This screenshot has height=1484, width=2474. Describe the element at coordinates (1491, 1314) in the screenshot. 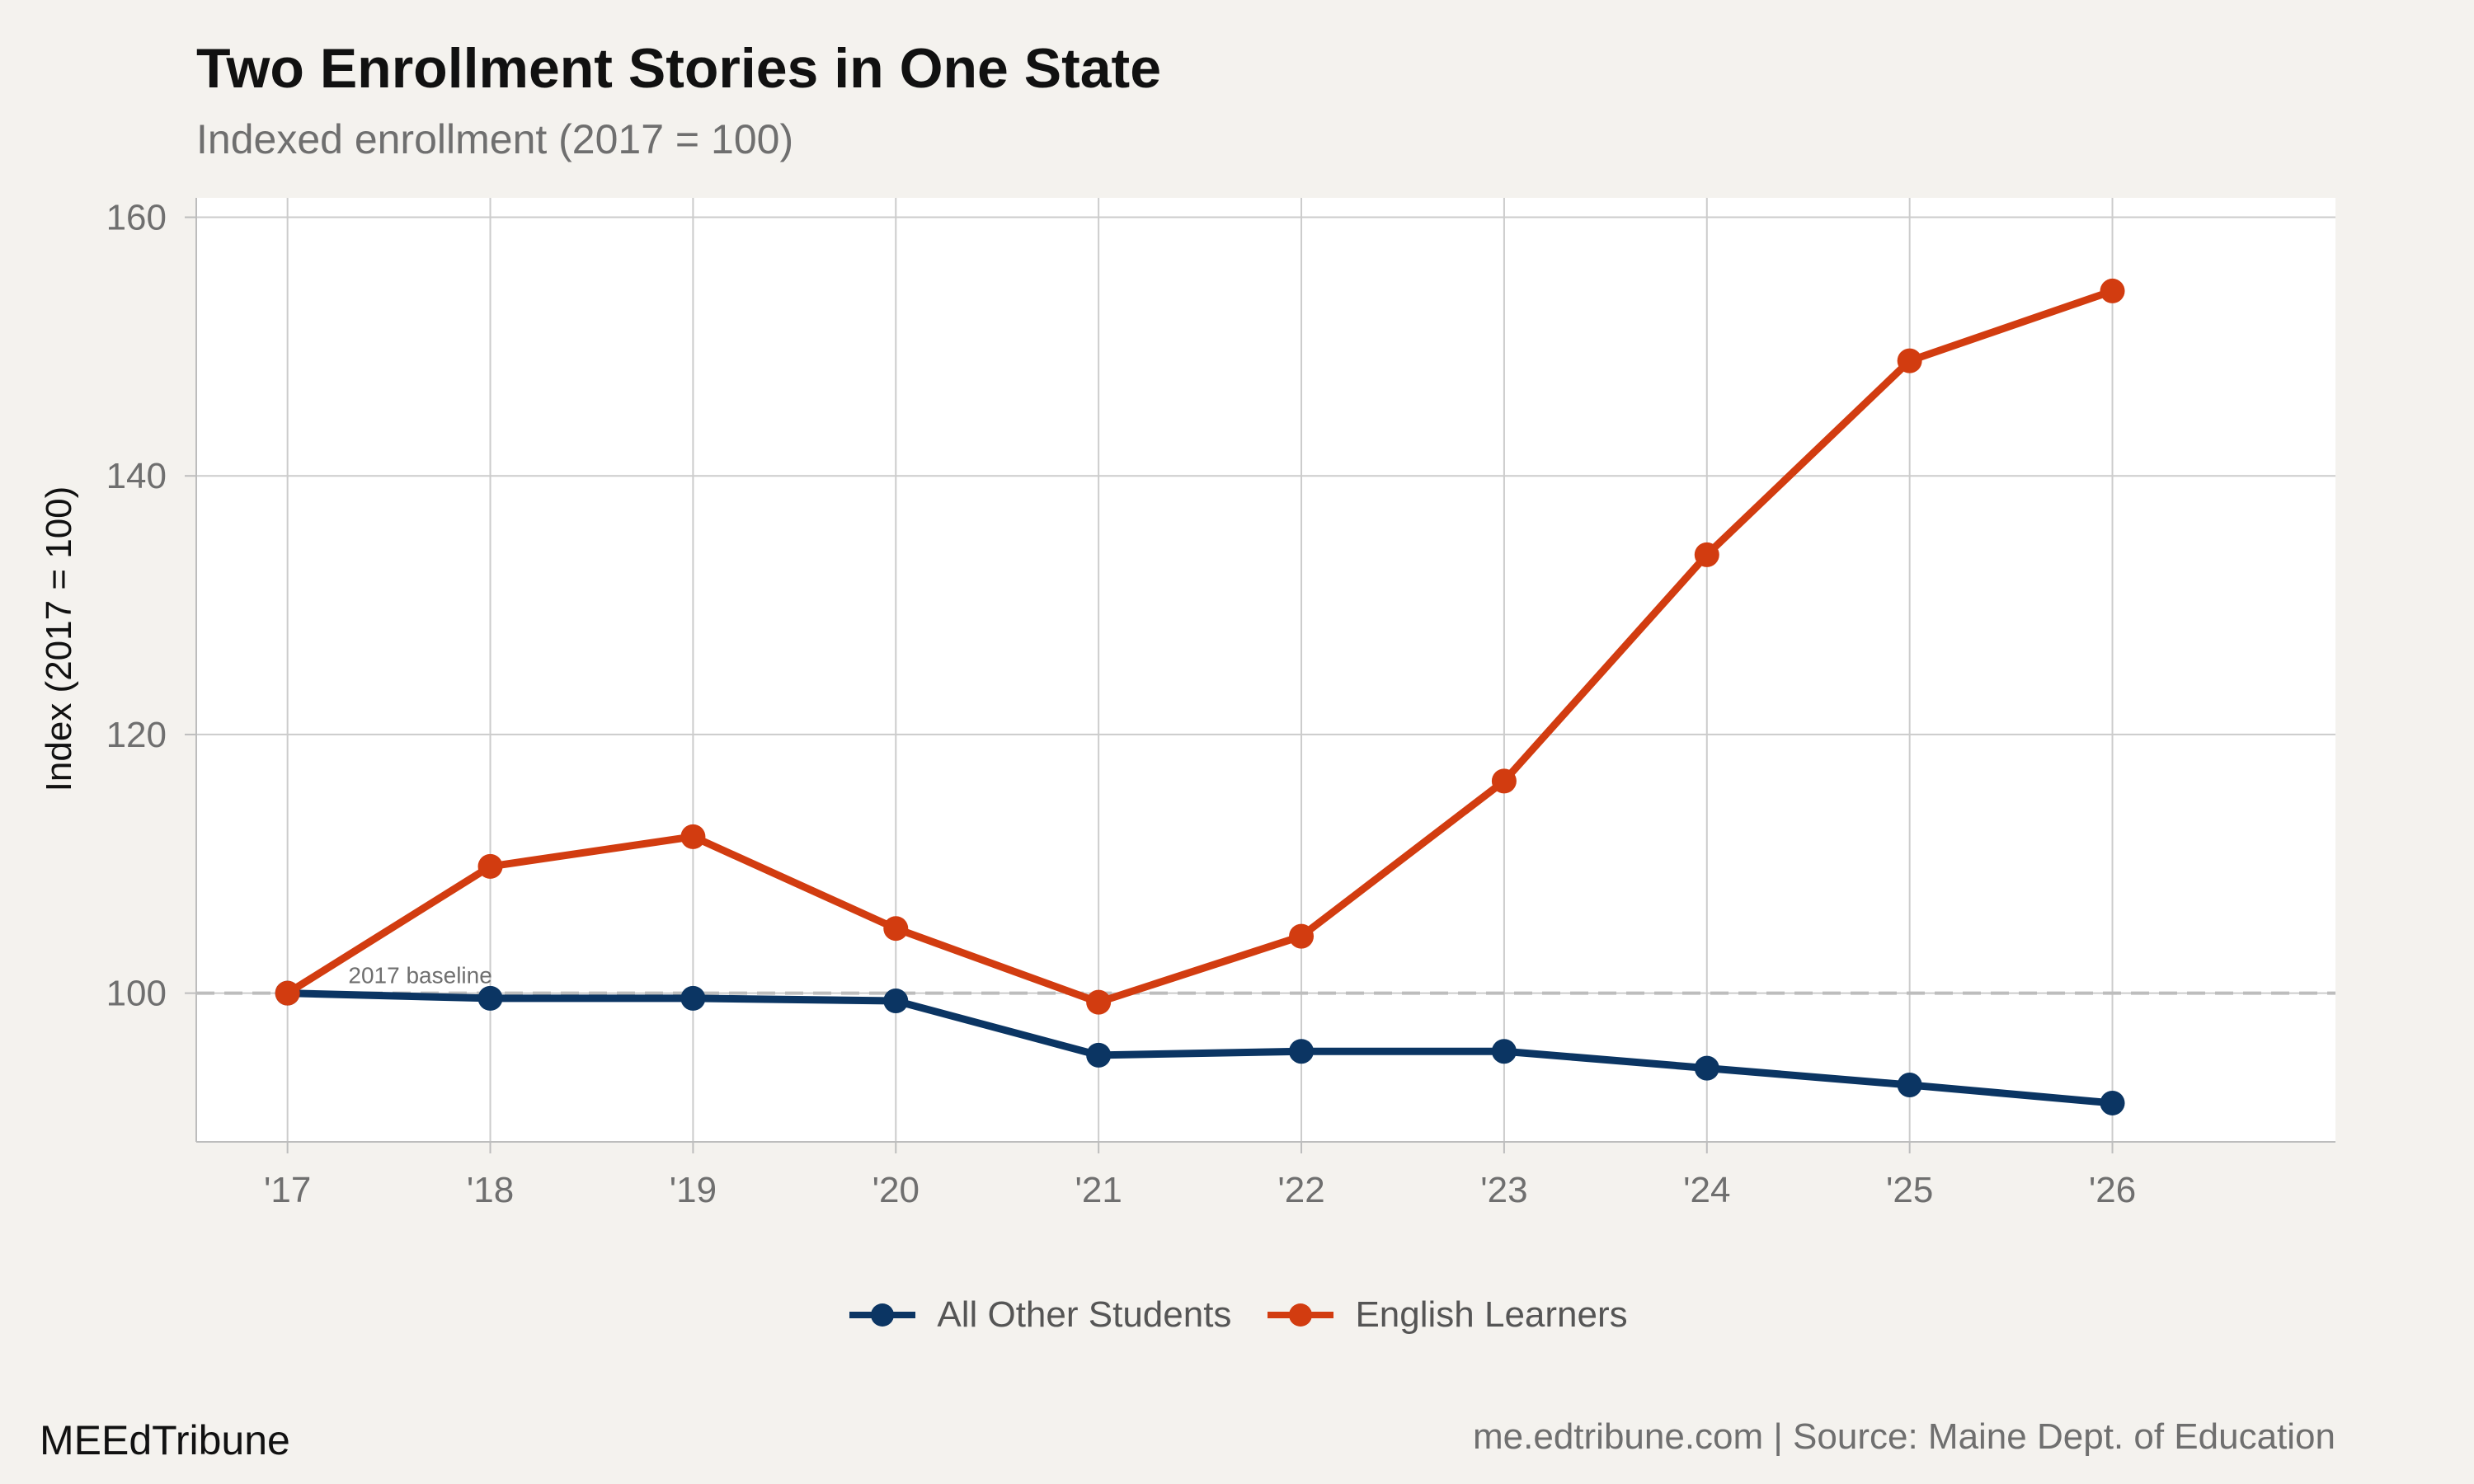

I see `legend-label-english-learners: English Learners` at that location.